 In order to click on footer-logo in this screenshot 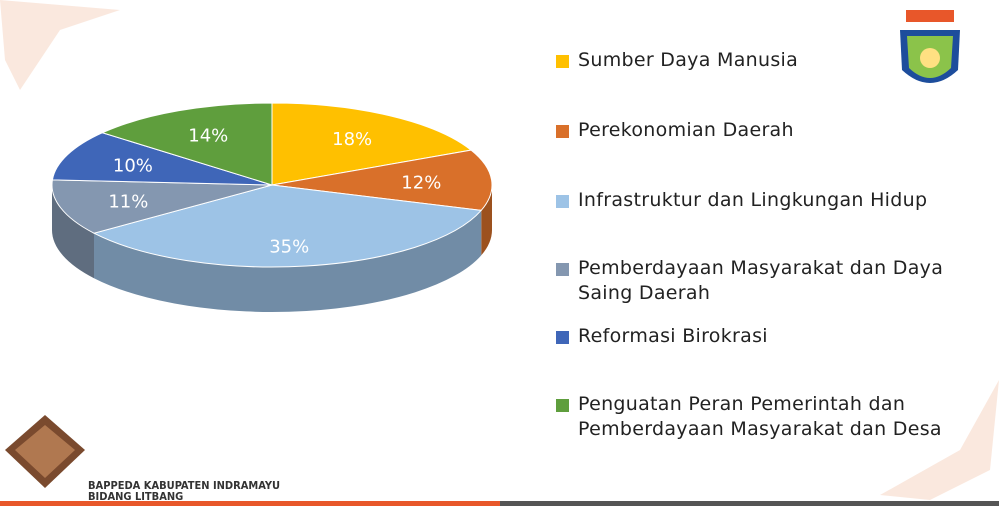, I will do `click(45, 451)`.